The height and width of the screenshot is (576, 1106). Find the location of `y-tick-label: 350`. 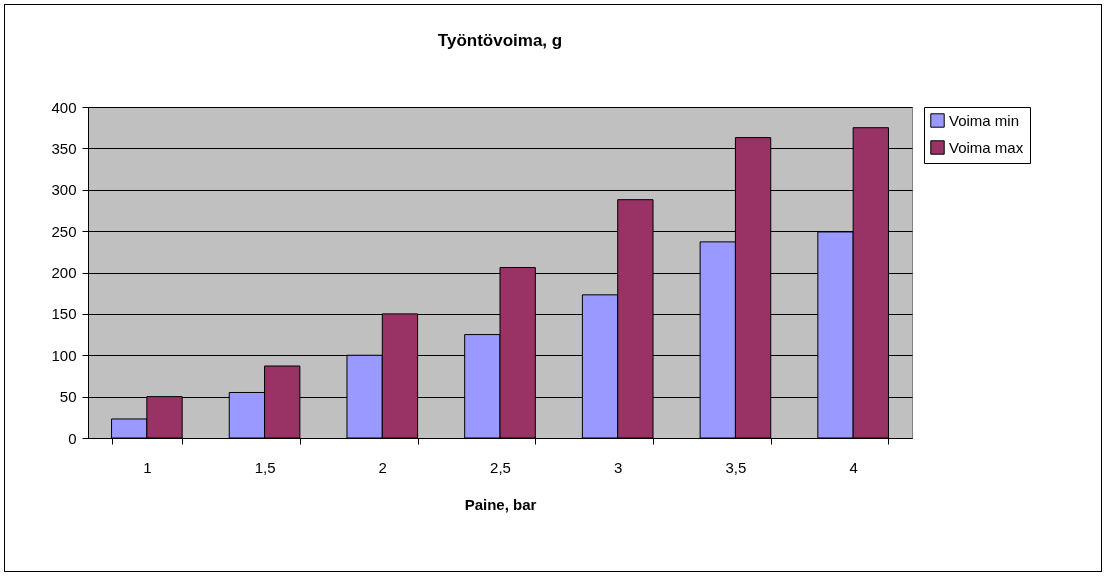

y-tick-label: 350 is located at coordinates (64, 148).